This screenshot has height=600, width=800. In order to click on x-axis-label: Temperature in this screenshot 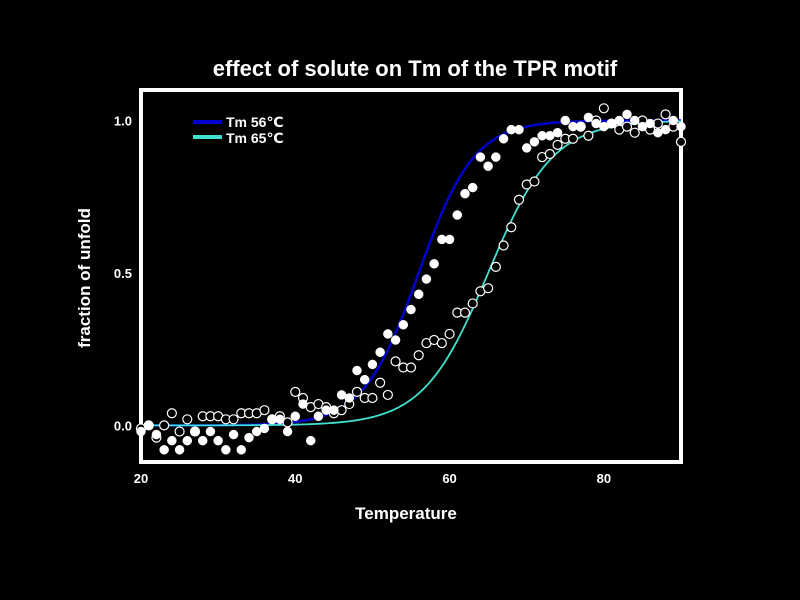, I will do `click(406, 513)`.